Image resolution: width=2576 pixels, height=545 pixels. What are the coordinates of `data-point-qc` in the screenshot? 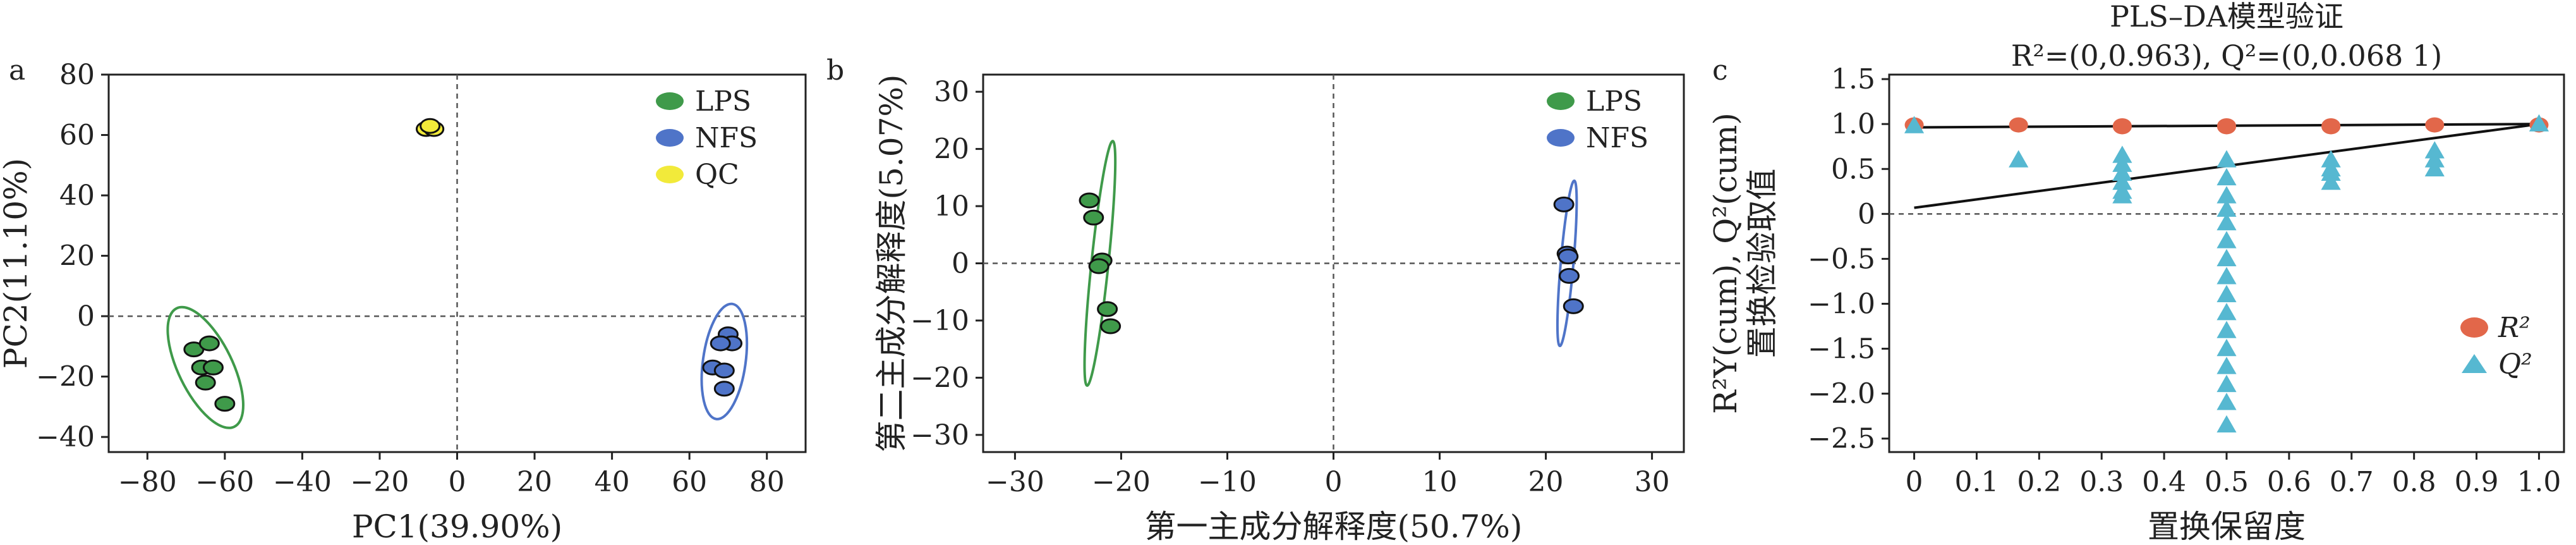 It's located at (430, 126).